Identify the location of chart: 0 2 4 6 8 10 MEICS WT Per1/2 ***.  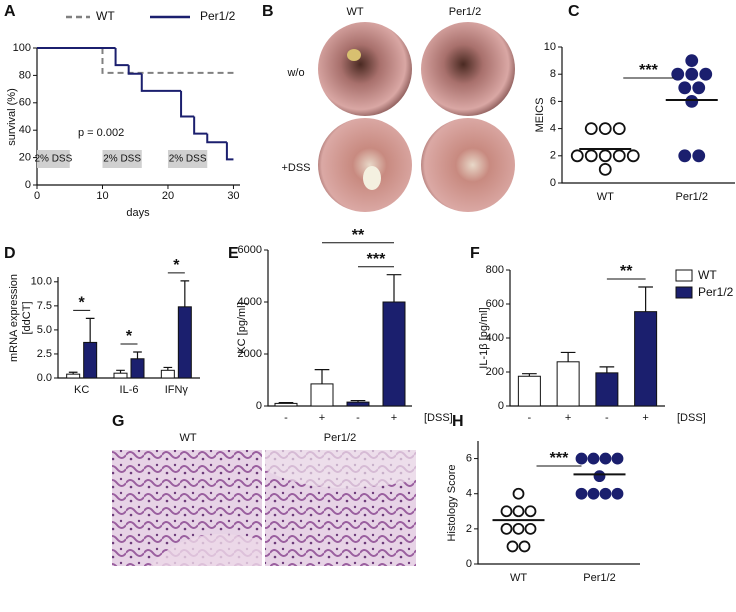
(634, 122).